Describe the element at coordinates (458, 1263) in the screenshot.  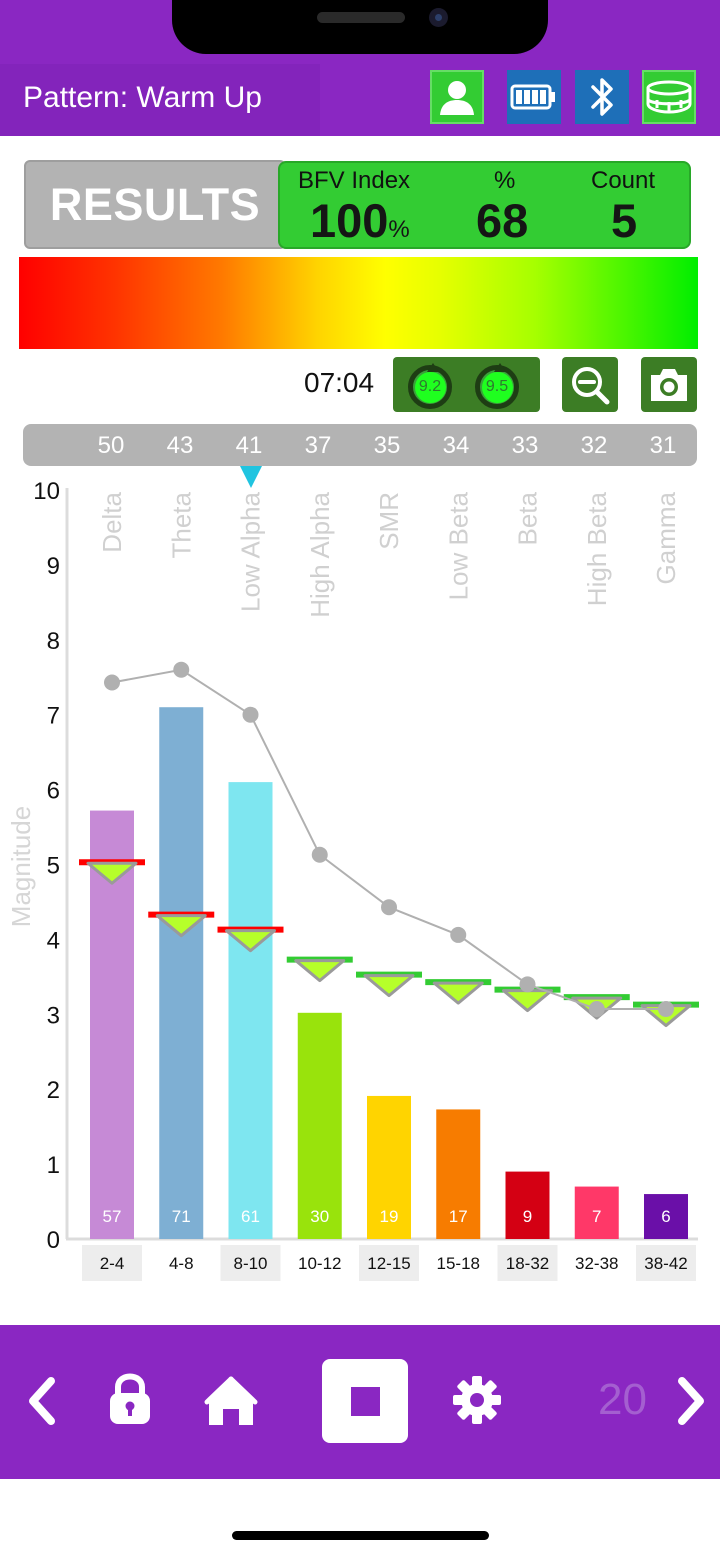
I see `x-category-label: 15-18` at that location.